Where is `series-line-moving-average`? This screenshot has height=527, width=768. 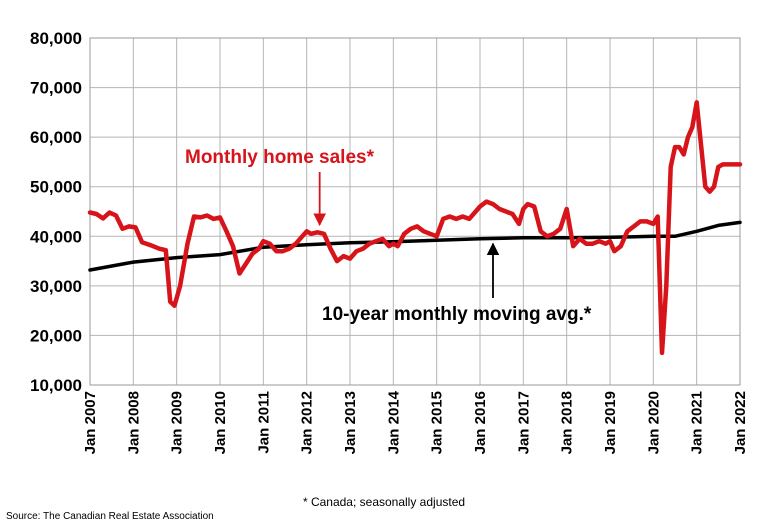
series-line-moving-average is located at coordinates (415, 246).